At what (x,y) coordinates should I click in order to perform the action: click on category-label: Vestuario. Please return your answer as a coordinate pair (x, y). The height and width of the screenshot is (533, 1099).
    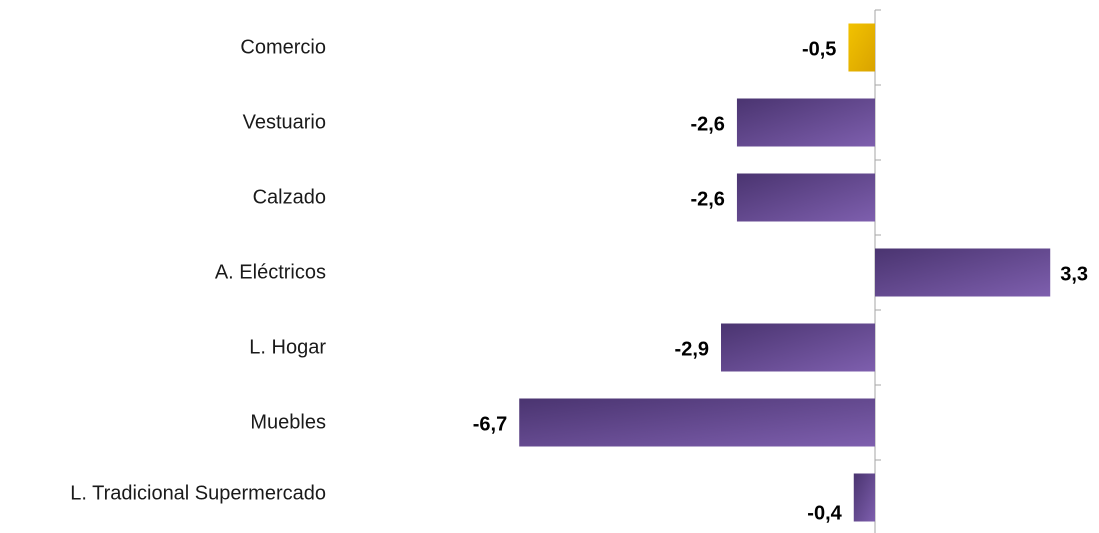
    Looking at the image, I should click on (284, 123).